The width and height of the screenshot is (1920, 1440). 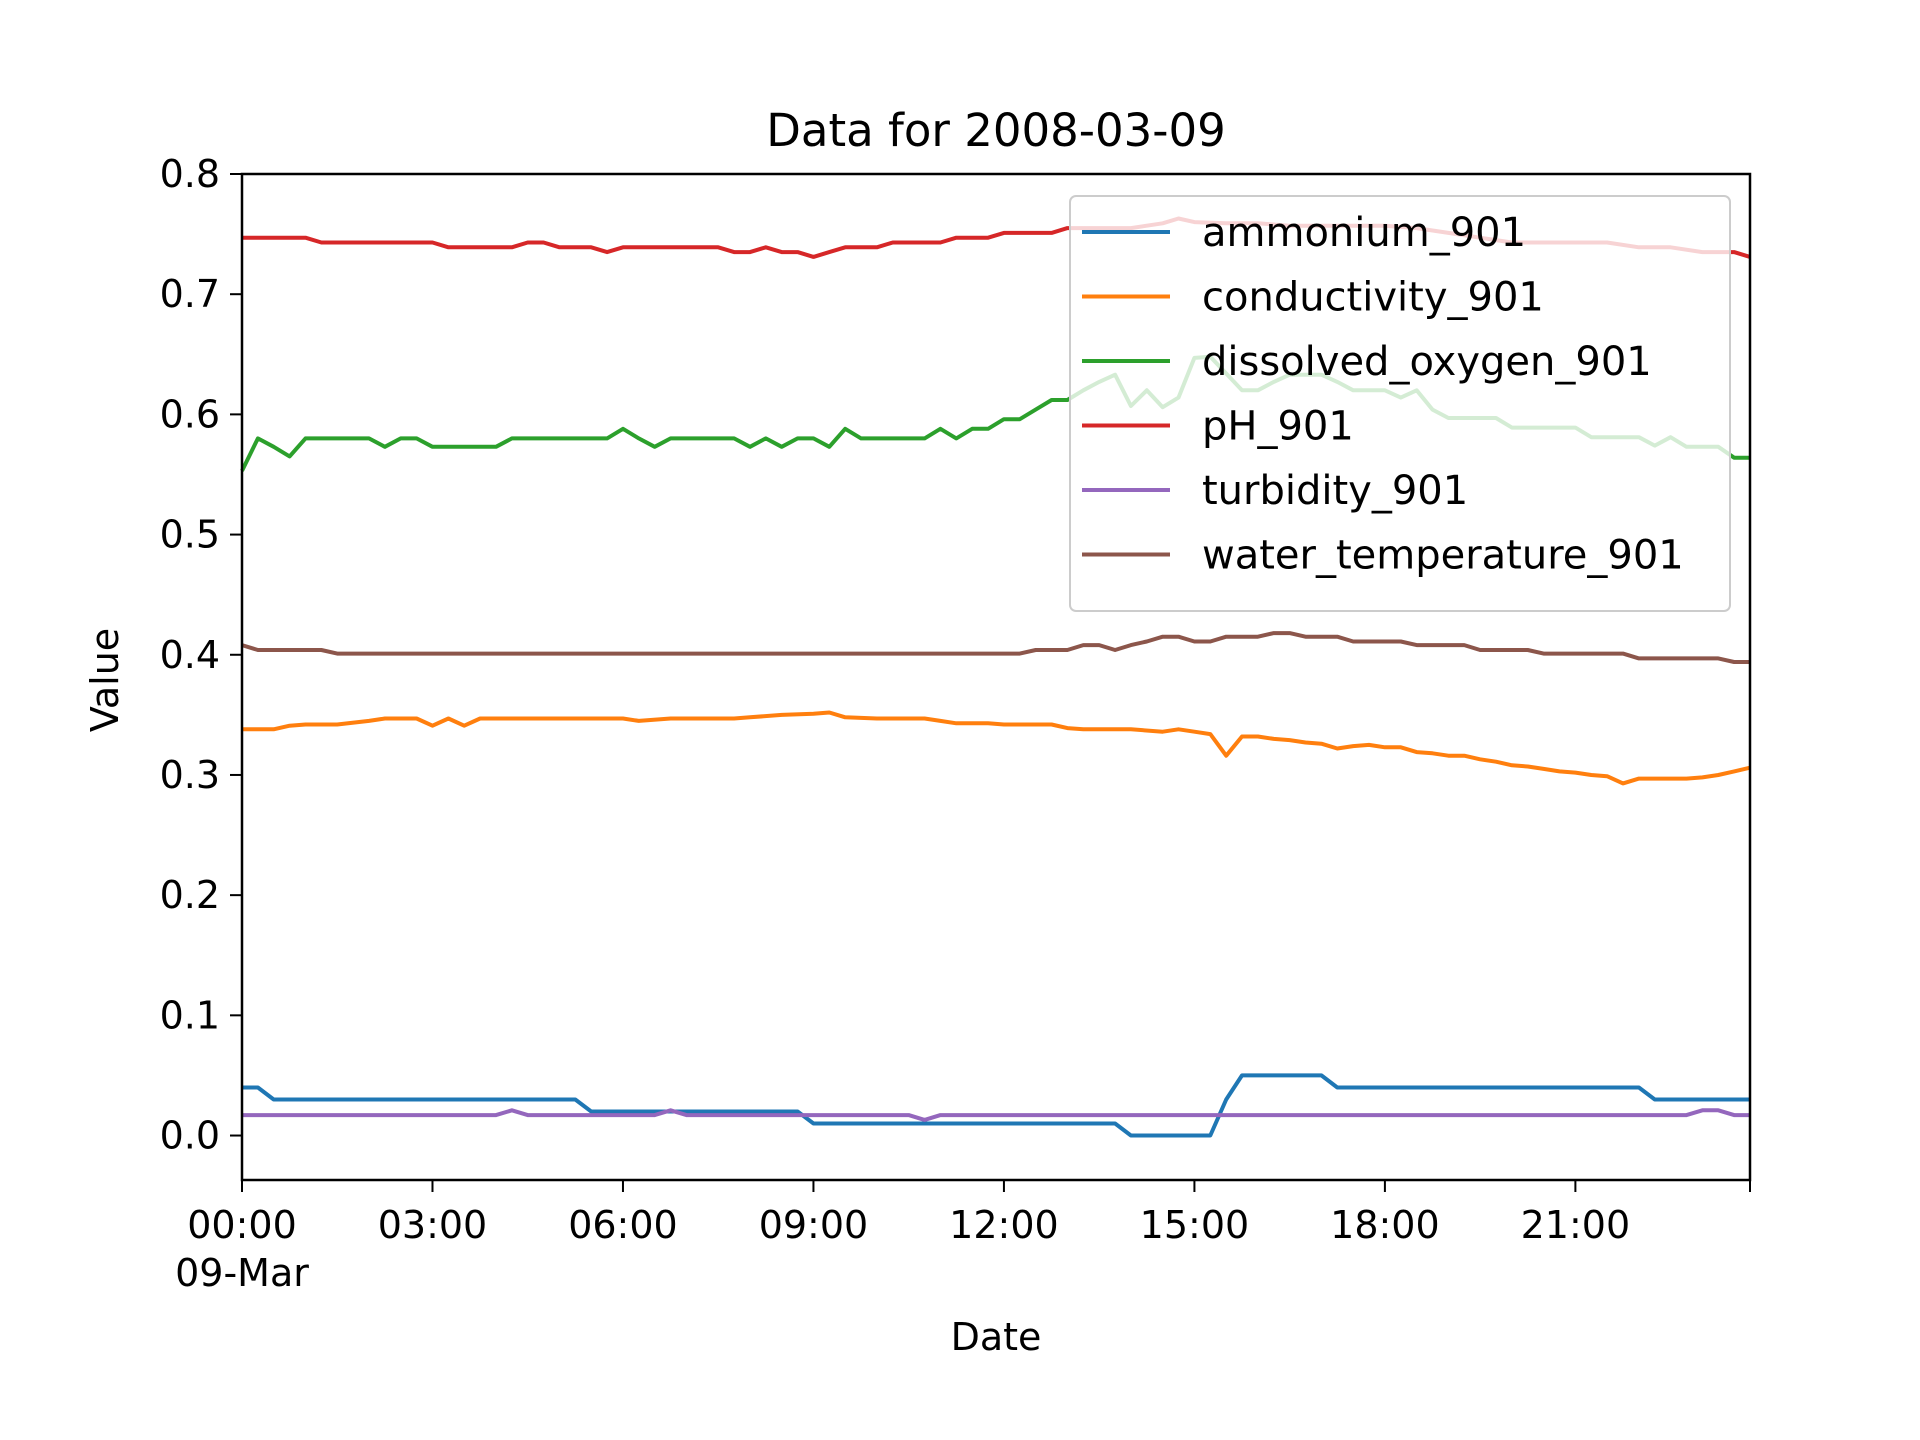 What do you see at coordinates (1335, 491) in the screenshot?
I see `legend-label: turbidity_901` at bounding box center [1335, 491].